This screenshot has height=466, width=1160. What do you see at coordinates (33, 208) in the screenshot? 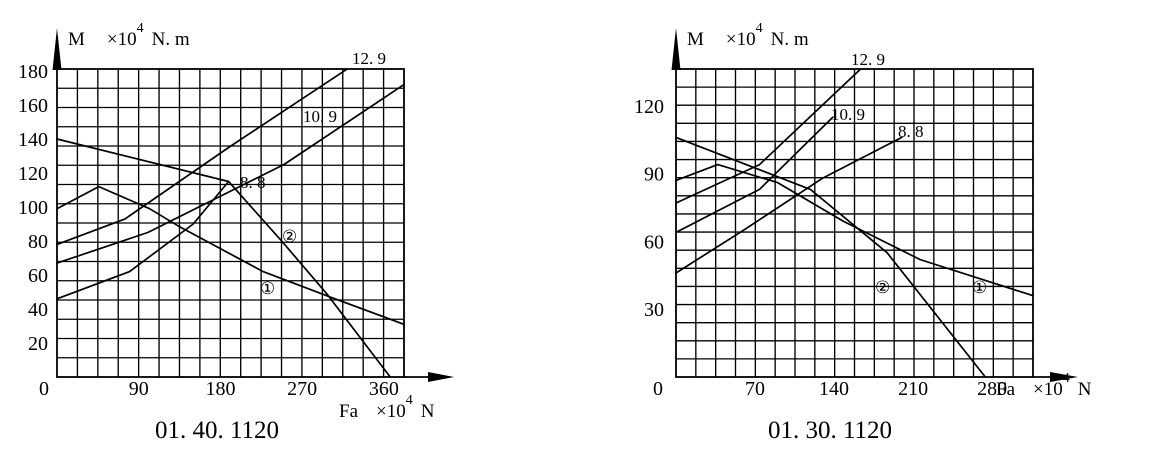
I see `y-tick-label: 100` at bounding box center [33, 208].